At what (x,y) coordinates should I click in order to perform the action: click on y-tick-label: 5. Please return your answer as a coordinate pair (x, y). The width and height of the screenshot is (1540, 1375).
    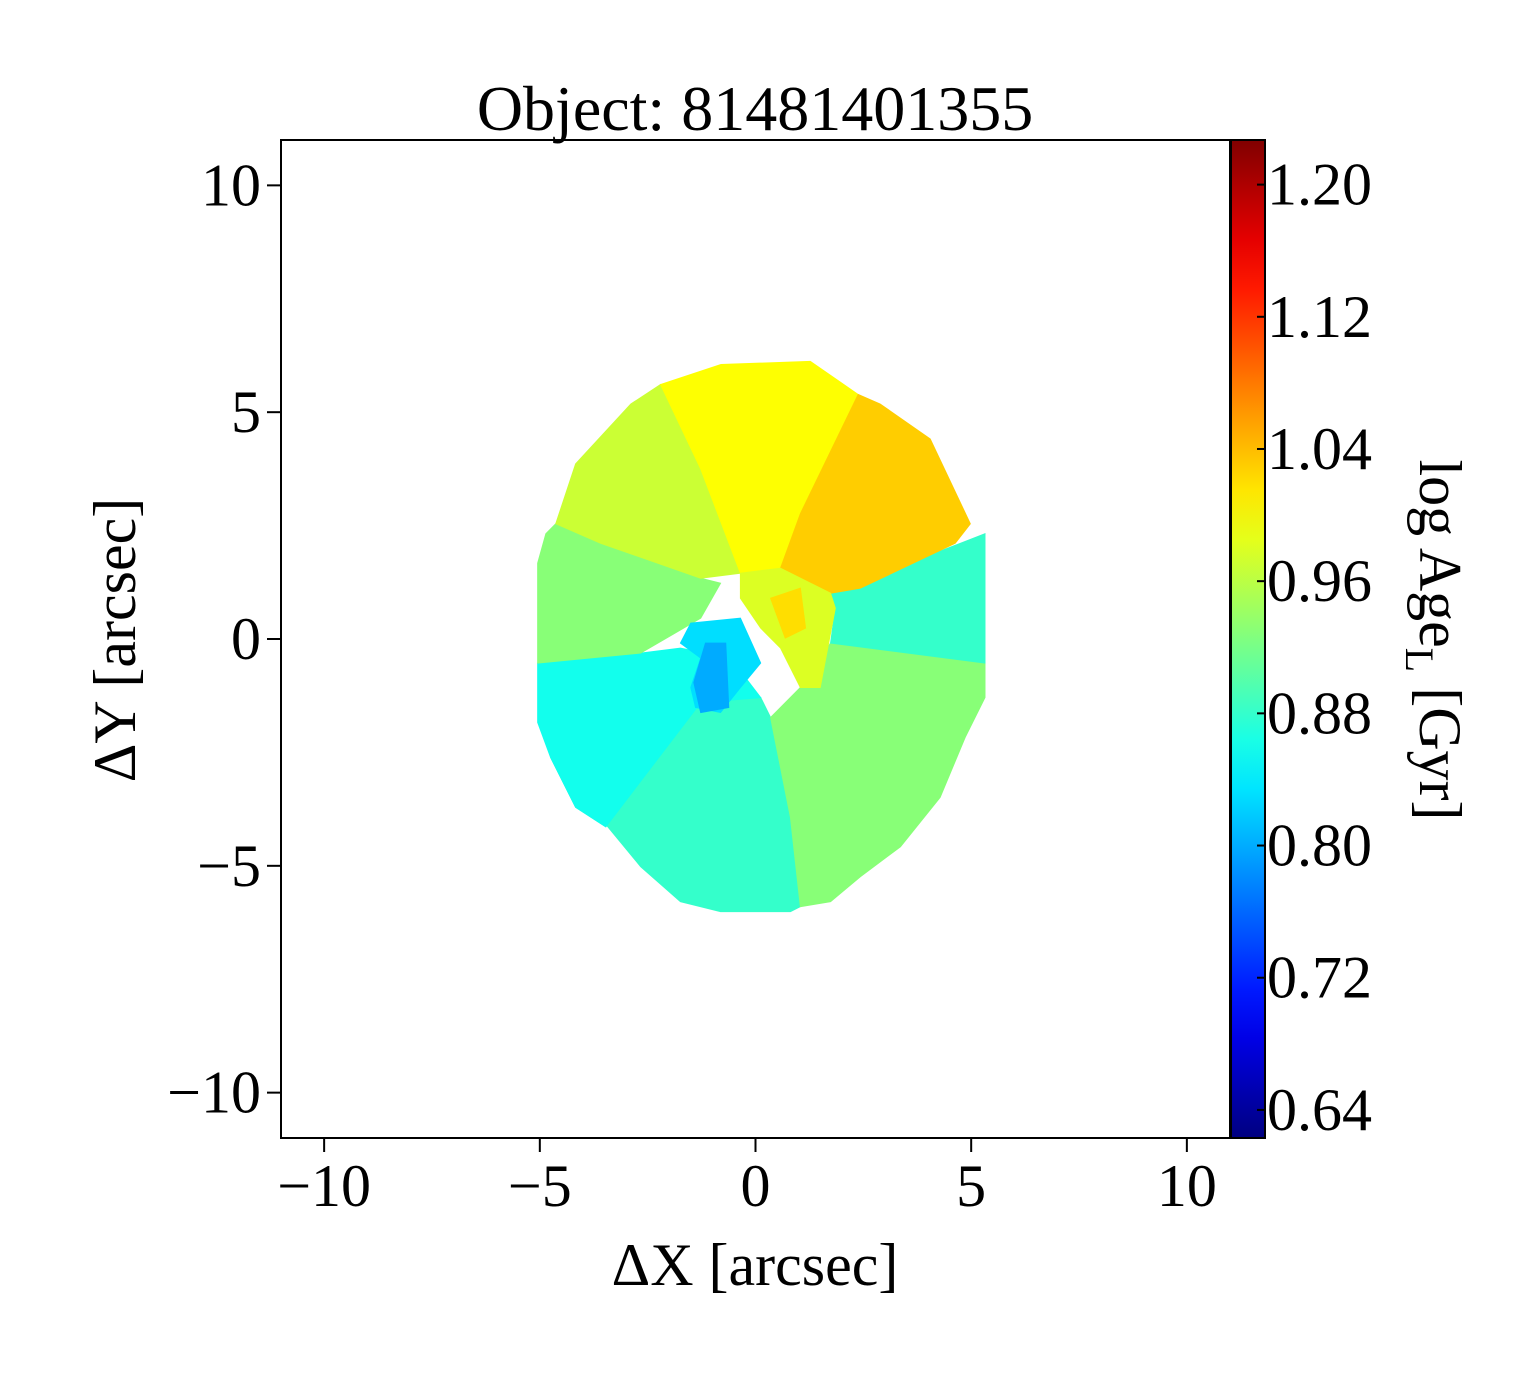
    Looking at the image, I should click on (246, 412).